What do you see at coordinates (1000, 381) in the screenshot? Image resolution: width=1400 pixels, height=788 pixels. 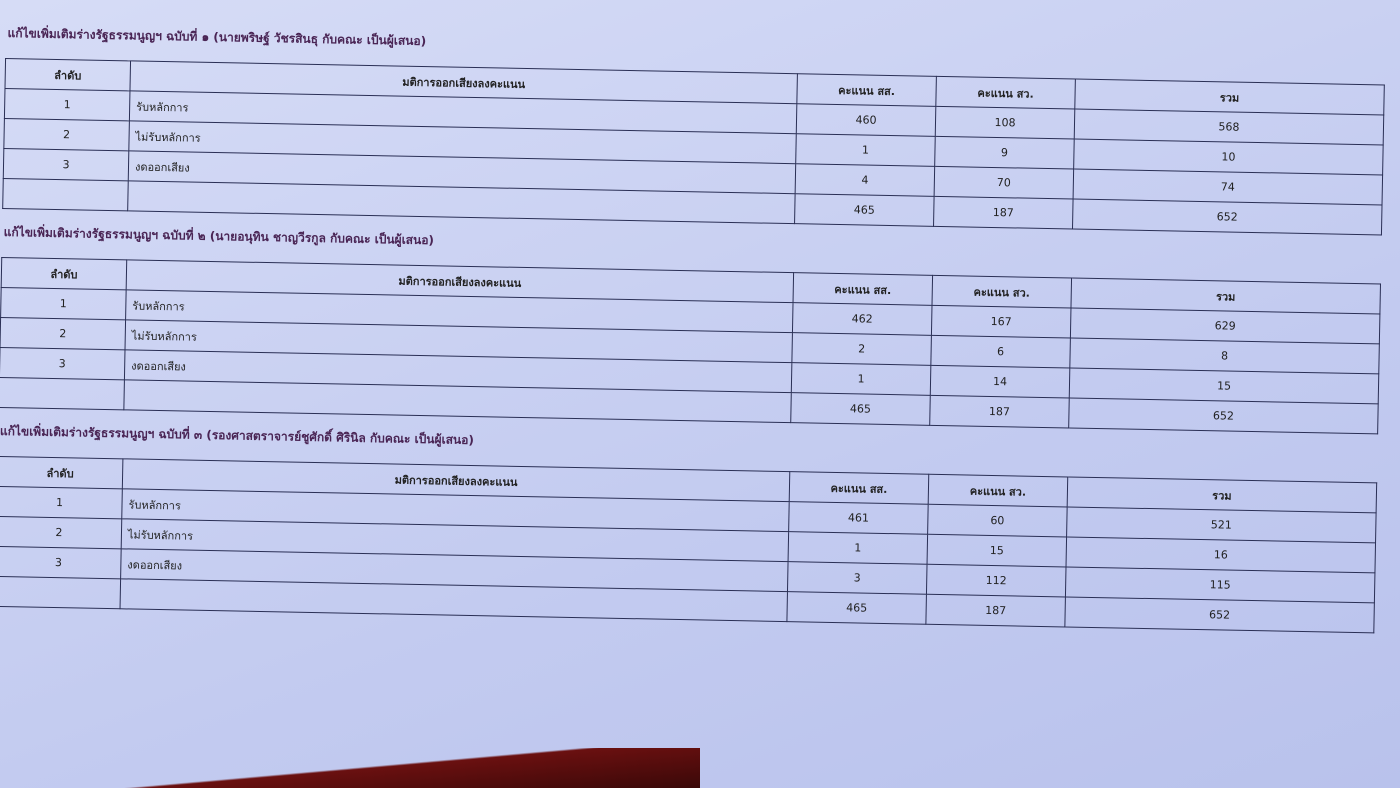 I see `senator-votes: 14` at bounding box center [1000, 381].